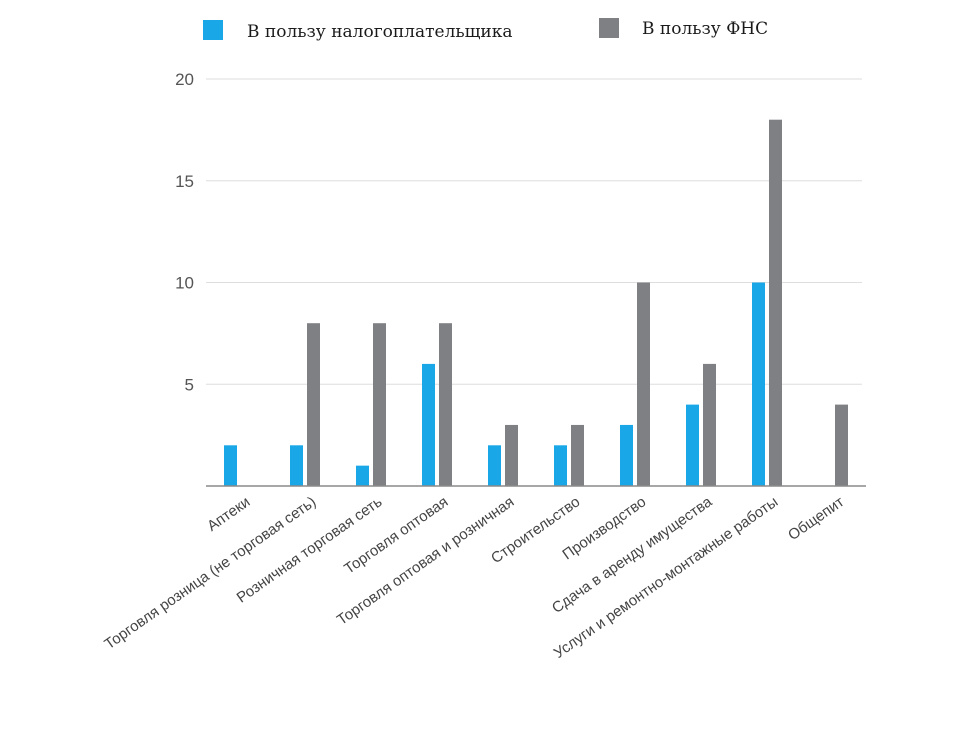  I want to click on y-axis-ticks: 5 10 15 20, so click(184, 232).